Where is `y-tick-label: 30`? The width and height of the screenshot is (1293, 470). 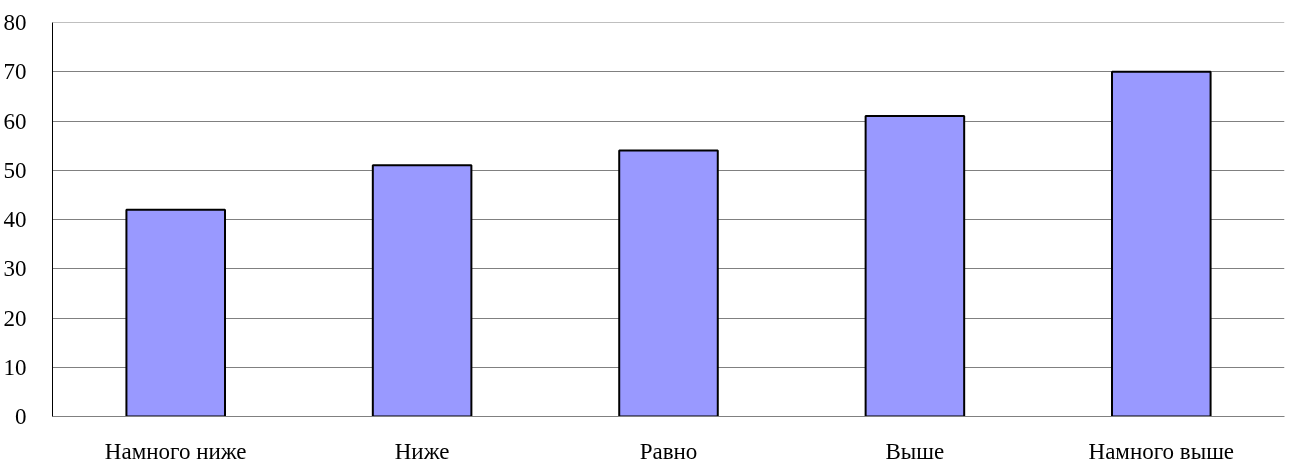
y-tick-label: 30 is located at coordinates (15, 269).